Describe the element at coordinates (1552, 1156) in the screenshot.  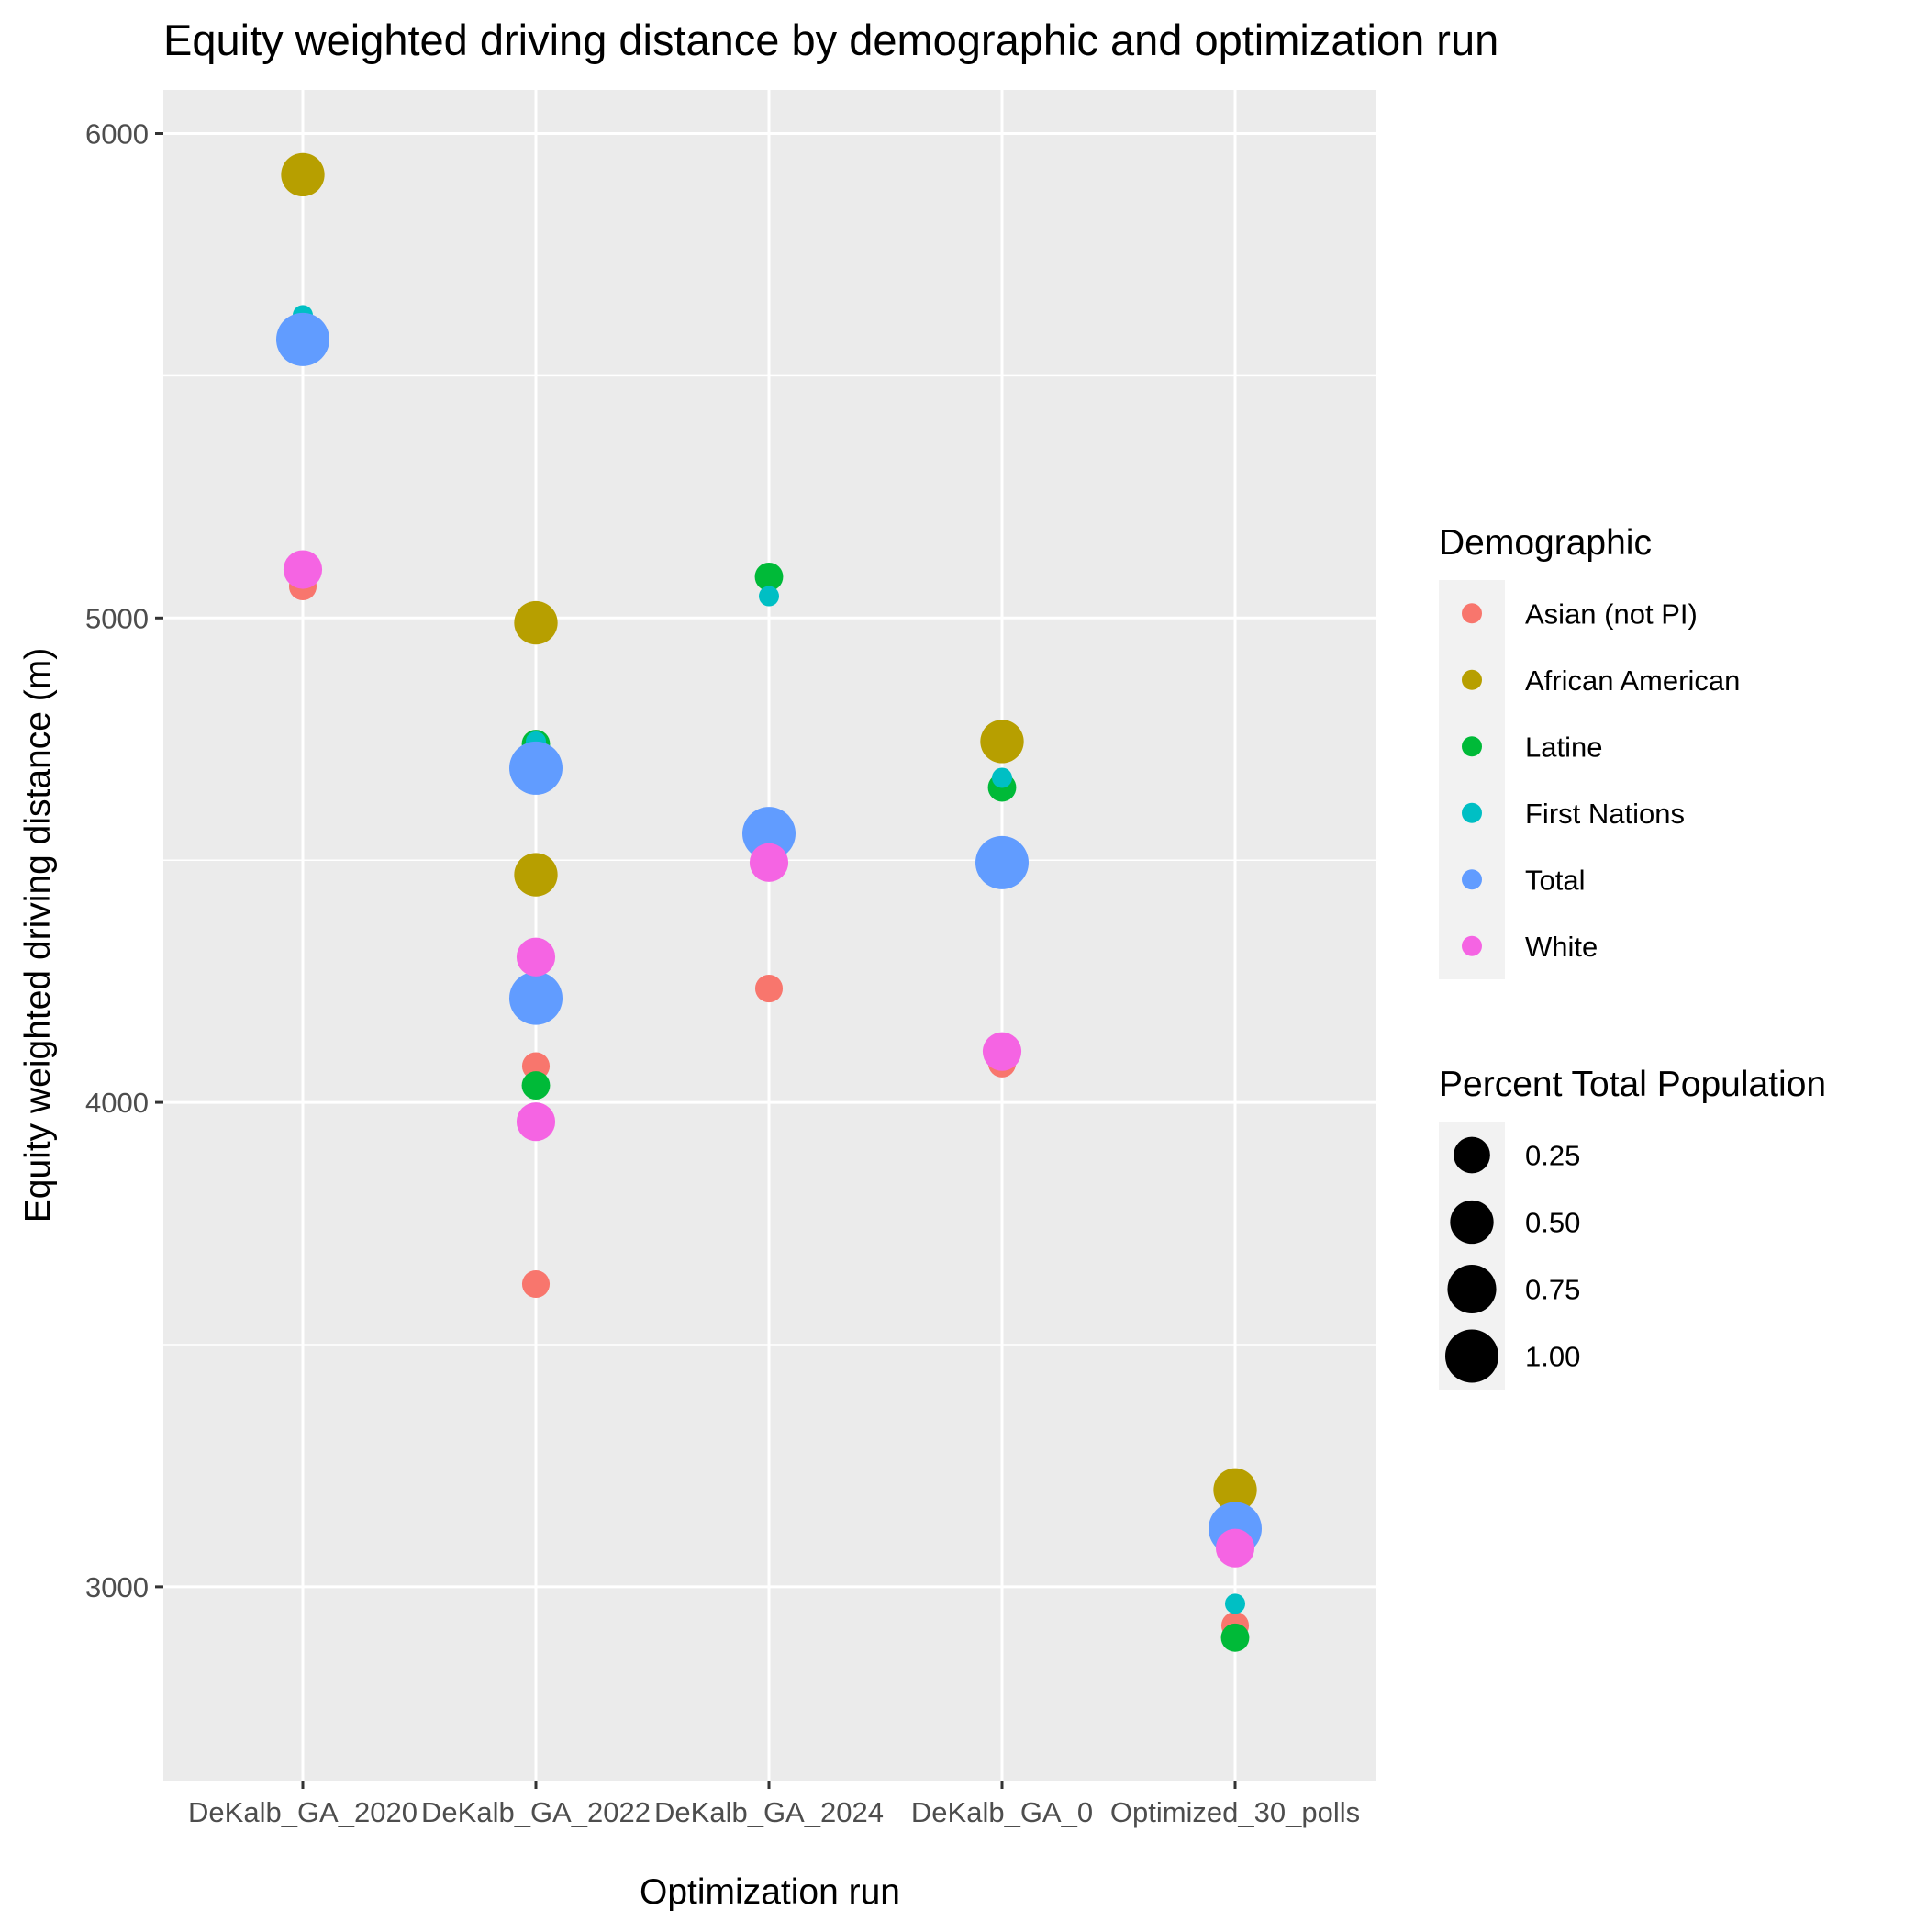
I see `size-legend-label: 0.25` at that location.